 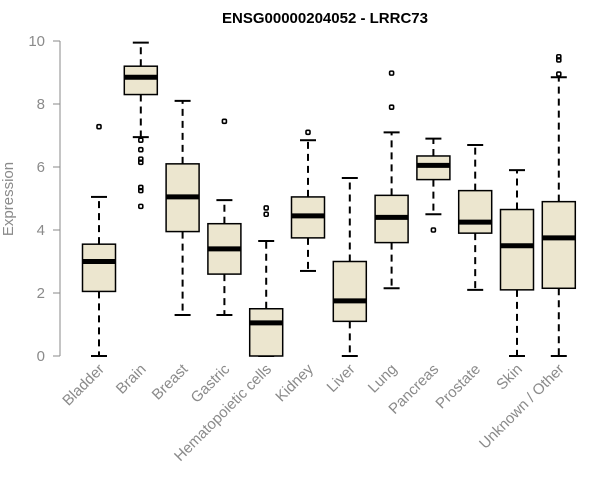 I want to click on y-tick-label: 2, so click(x=41, y=293).